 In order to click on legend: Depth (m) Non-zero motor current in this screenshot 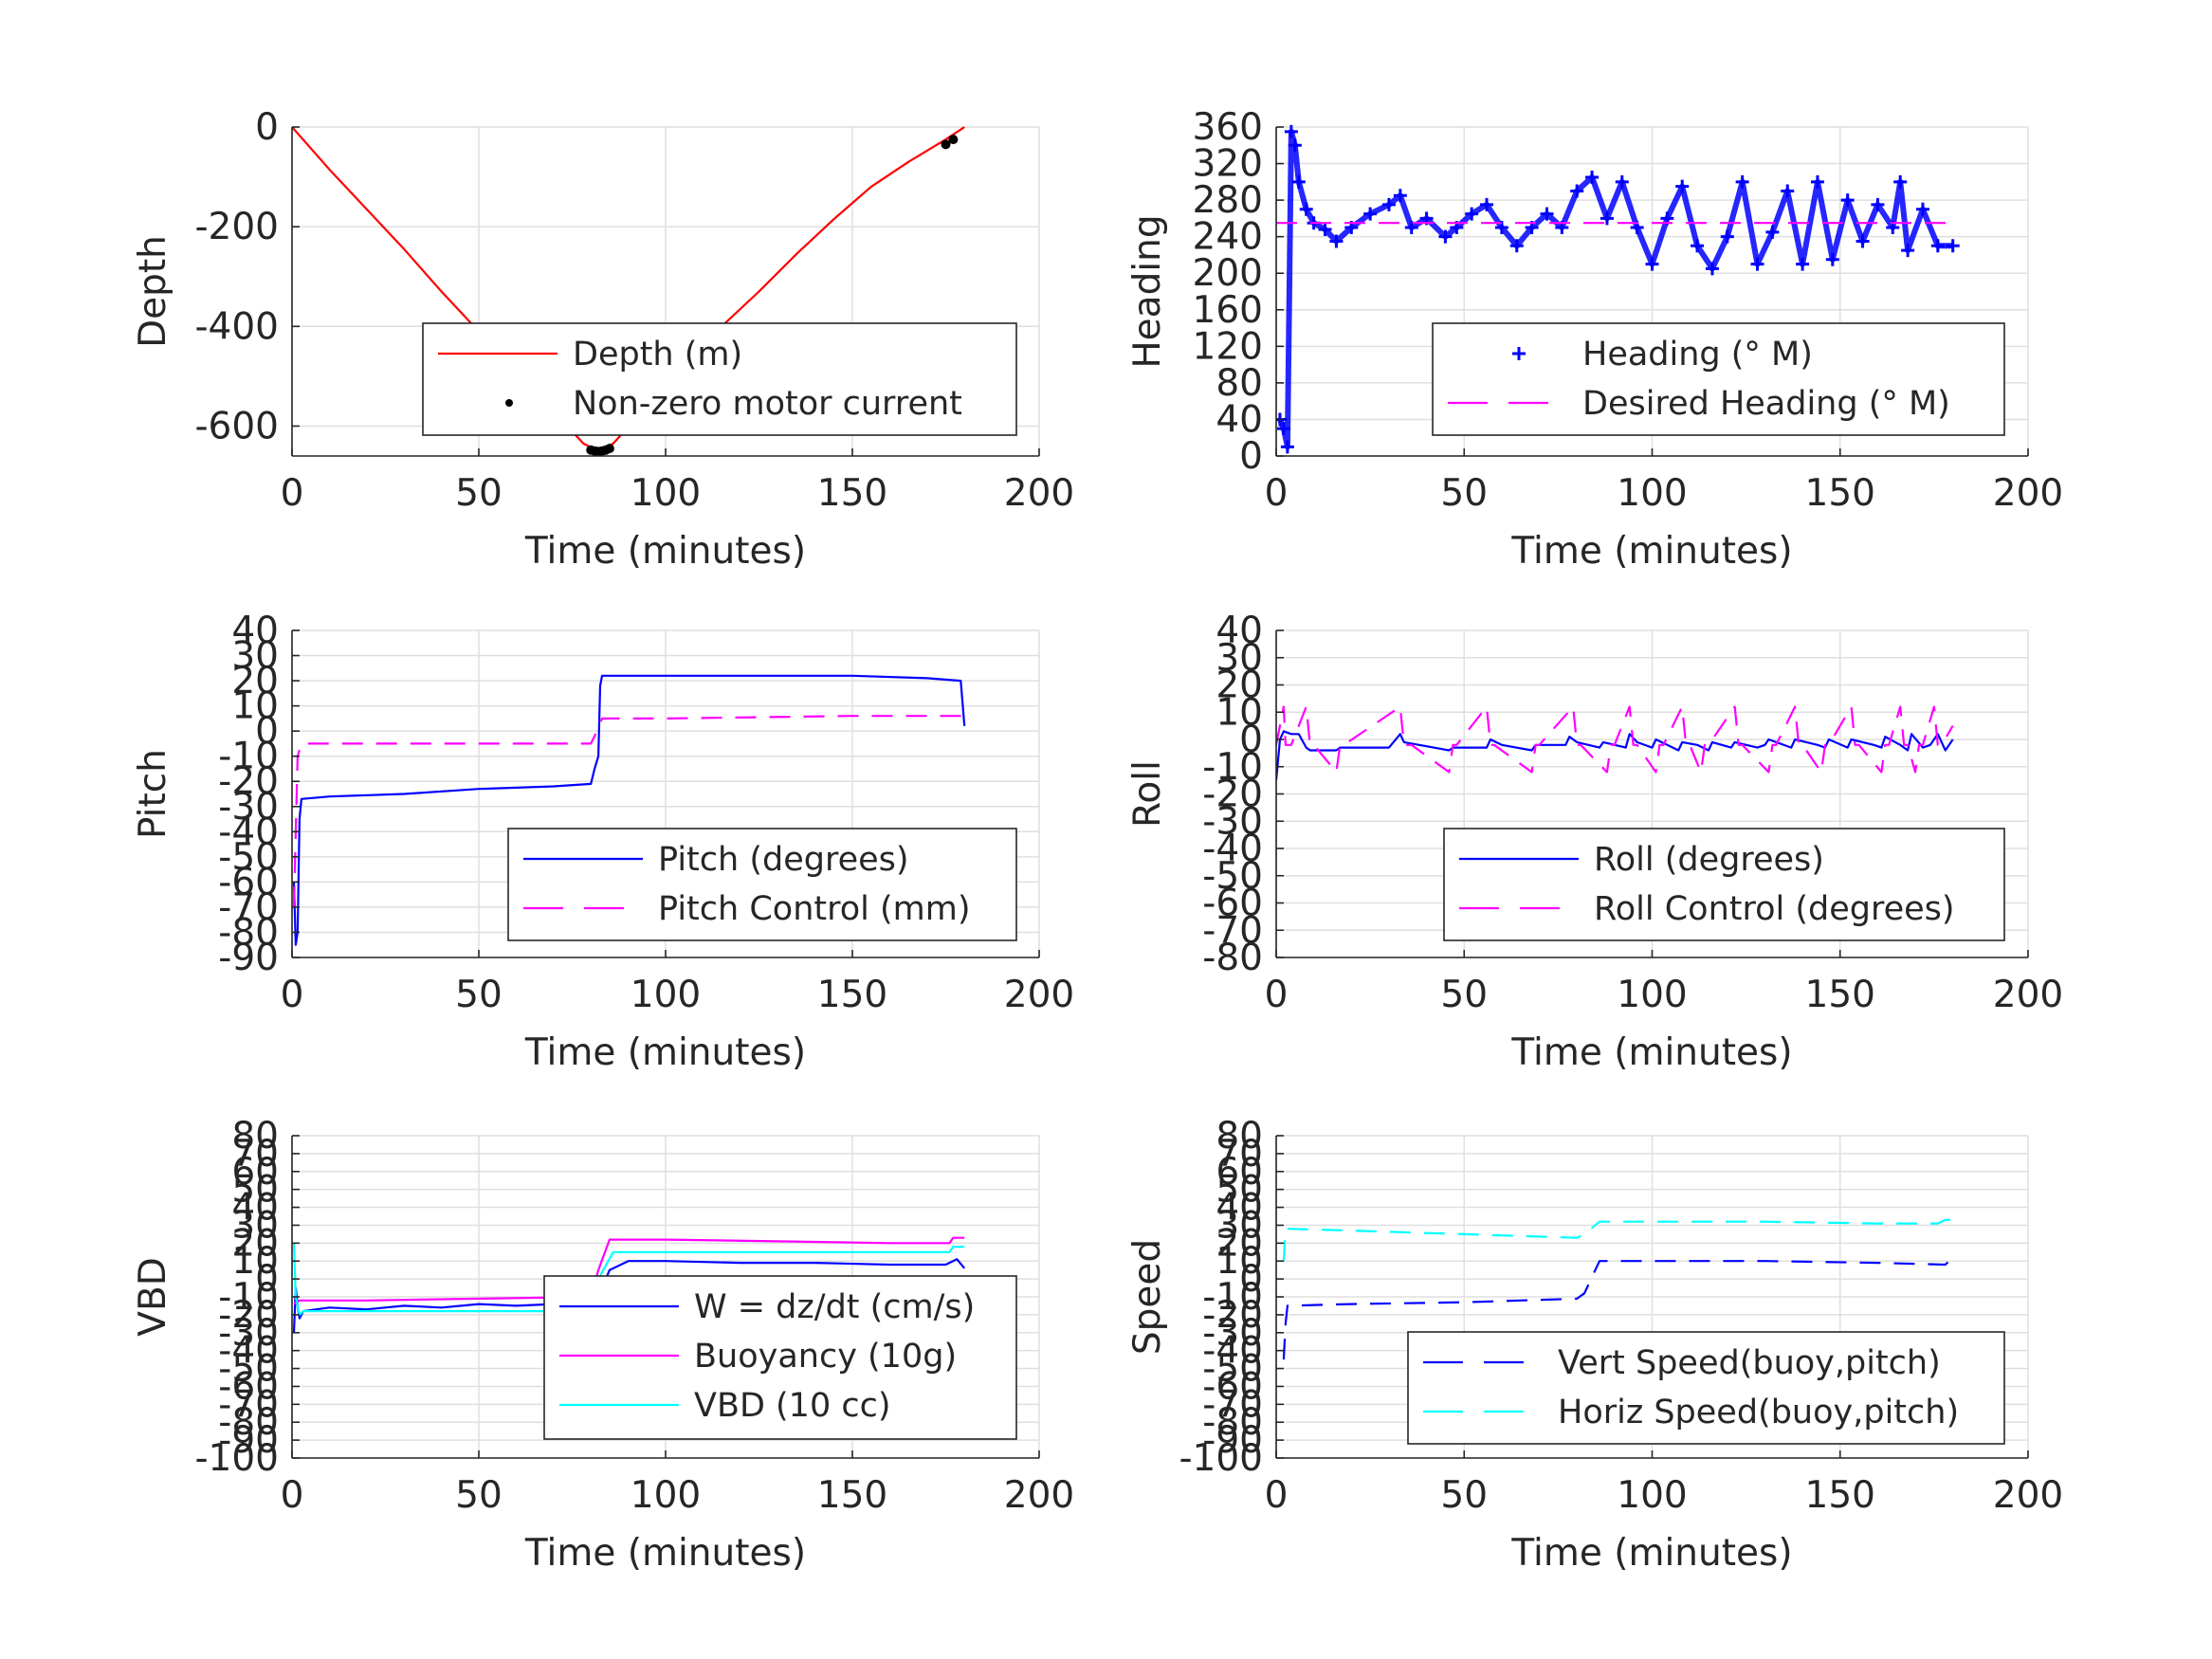, I will do `click(719, 379)`.